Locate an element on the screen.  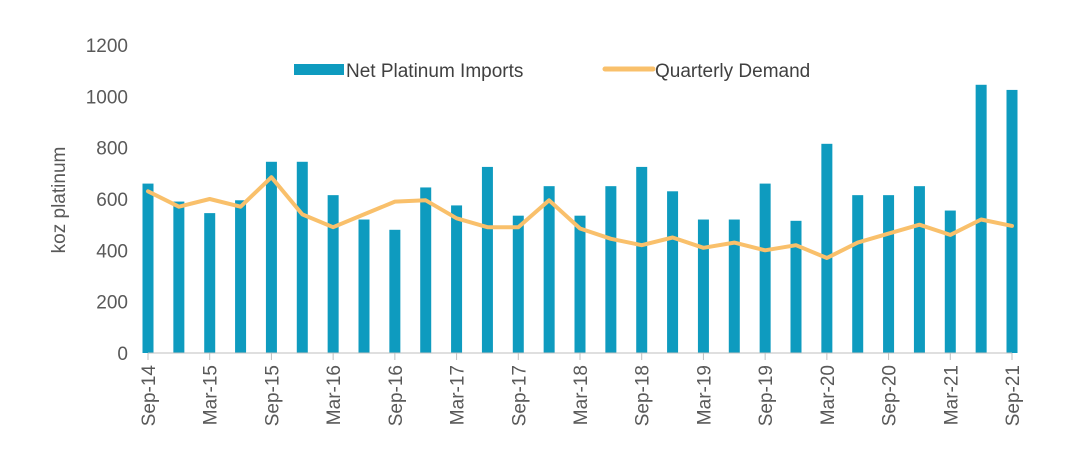
x-tick-label: Sep-21 is located at coordinates (1013, 395).